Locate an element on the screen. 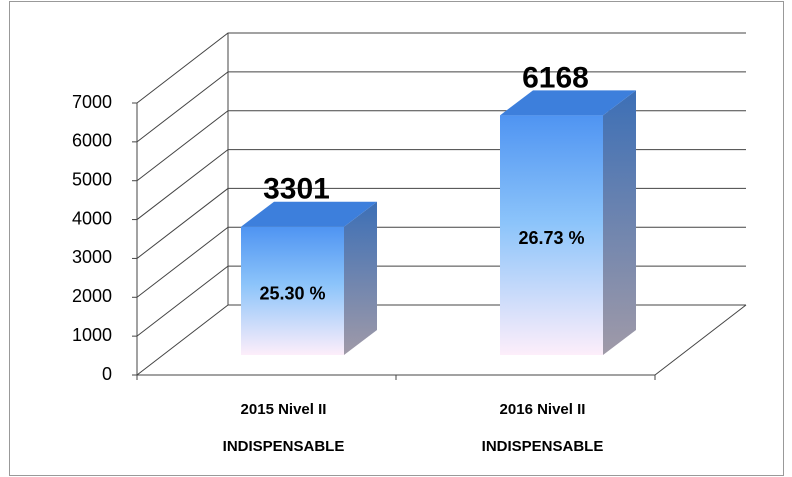 This screenshot has width=792, height=477. y-tick-label: 1000 is located at coordinates (92, 335).